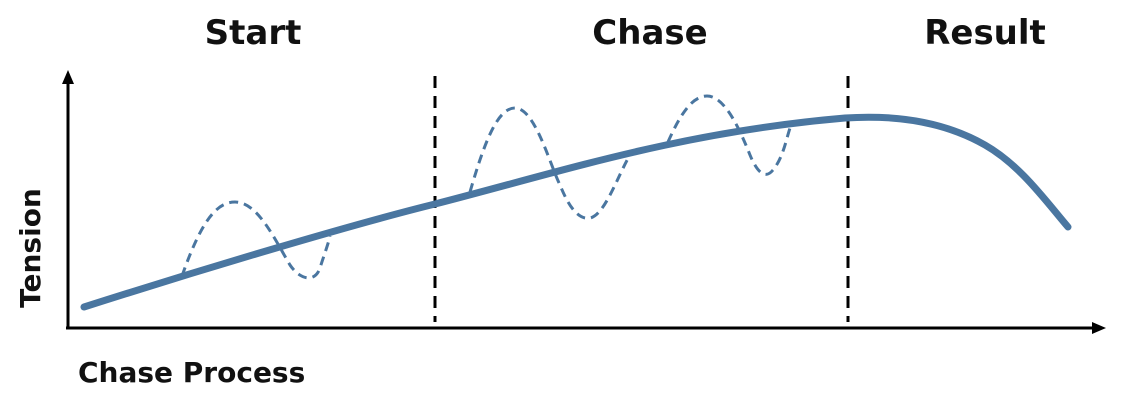 The image size is (1126, 403). Describe the element at coordinates (649, 33) in the screenshot. I see `phase-label-chase: Chase` at that location.